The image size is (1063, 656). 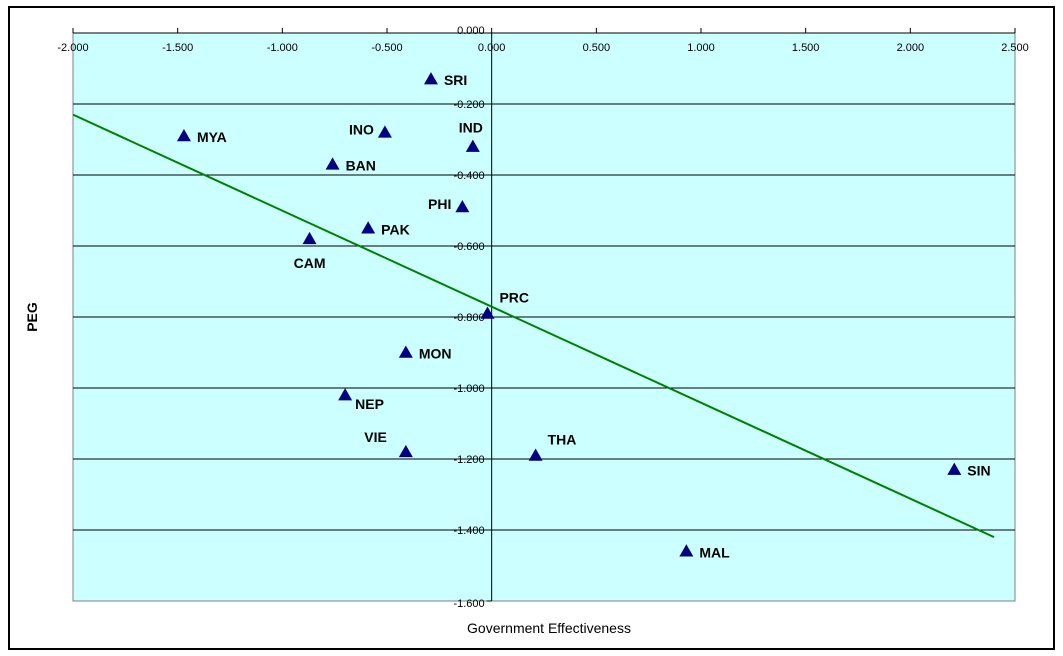 I want to click on x-tick-label: 1.500, so click(x=806, y=48).